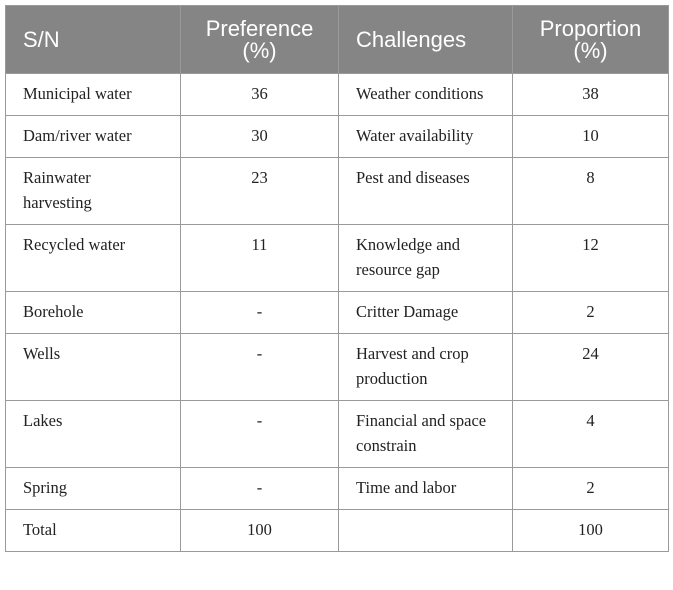 Image resolution: width=673 pixels, height=590 pixels. I want to click on header-text: Proportion (%), so click(590, 39).